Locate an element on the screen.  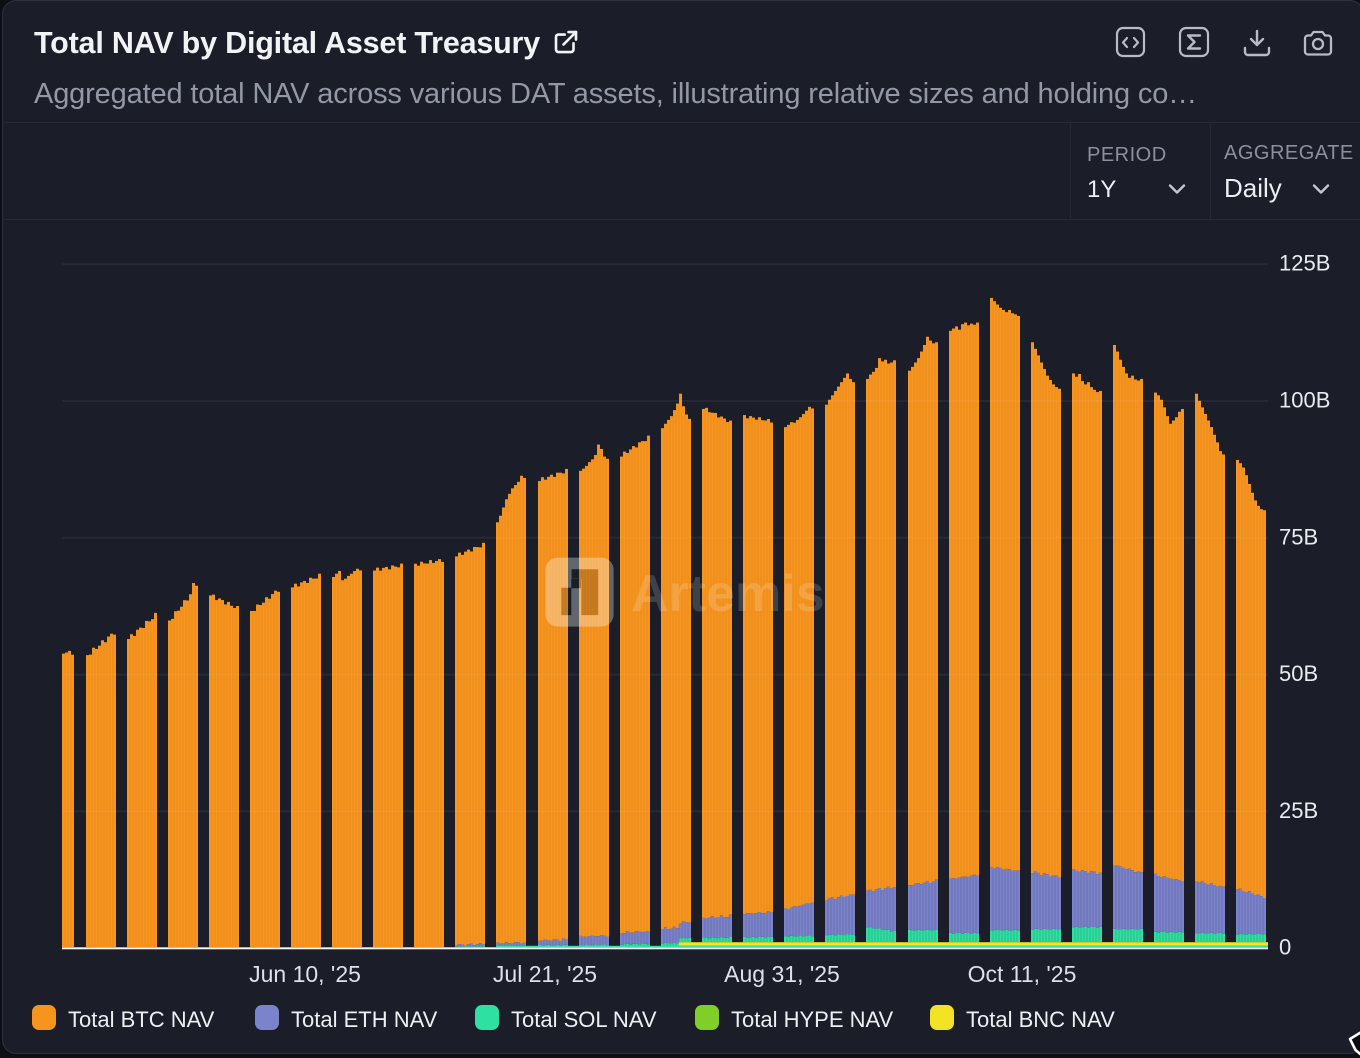
svg-text: Jun 10, '25 is located at coordinates (305, 974).